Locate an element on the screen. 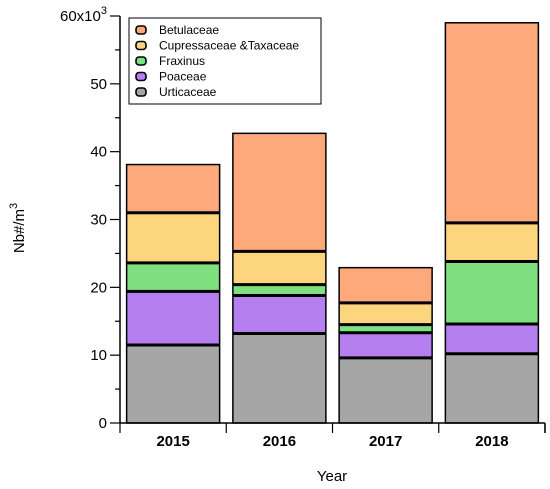 The height and width of the screenshot is (489, 550). y-tick-label: 20 is located at coordinates (98, 287).